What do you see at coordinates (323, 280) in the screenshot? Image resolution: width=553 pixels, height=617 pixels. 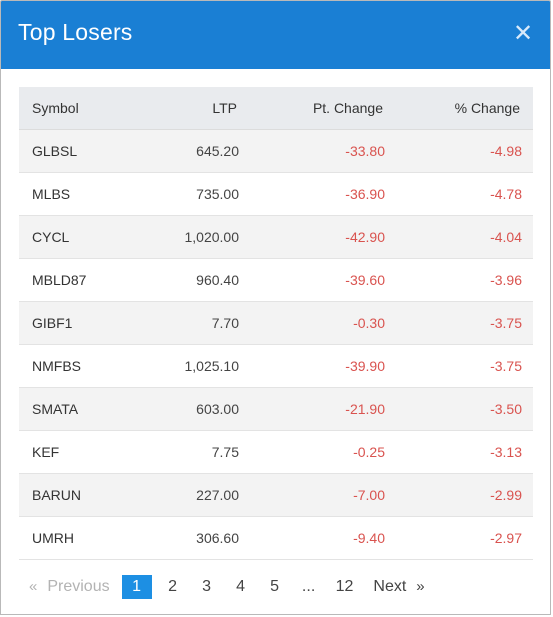 I see `pt-change-cell: -39.60` at bounding box center [323, 280].